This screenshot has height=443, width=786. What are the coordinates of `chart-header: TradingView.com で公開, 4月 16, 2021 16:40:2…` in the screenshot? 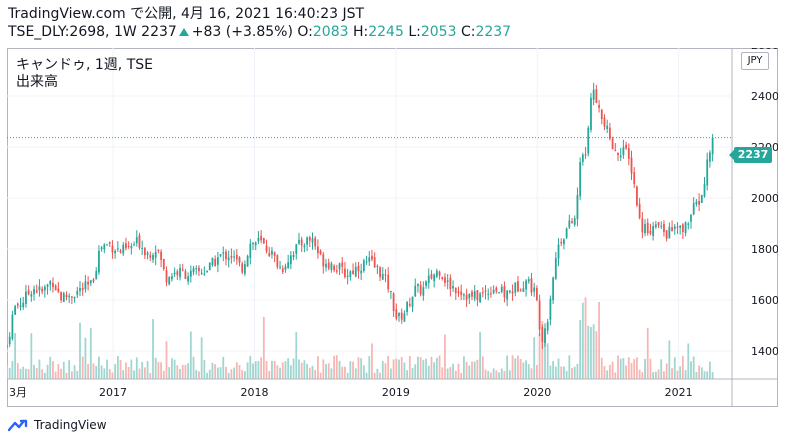 It's located at (393, 23).